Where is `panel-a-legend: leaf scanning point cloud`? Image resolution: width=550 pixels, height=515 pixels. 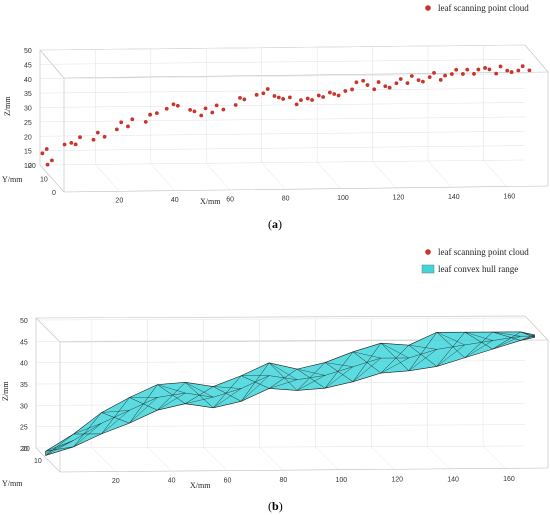
panel-a-legend: leaf scanning point cloud is located at coordinates (477, 8).